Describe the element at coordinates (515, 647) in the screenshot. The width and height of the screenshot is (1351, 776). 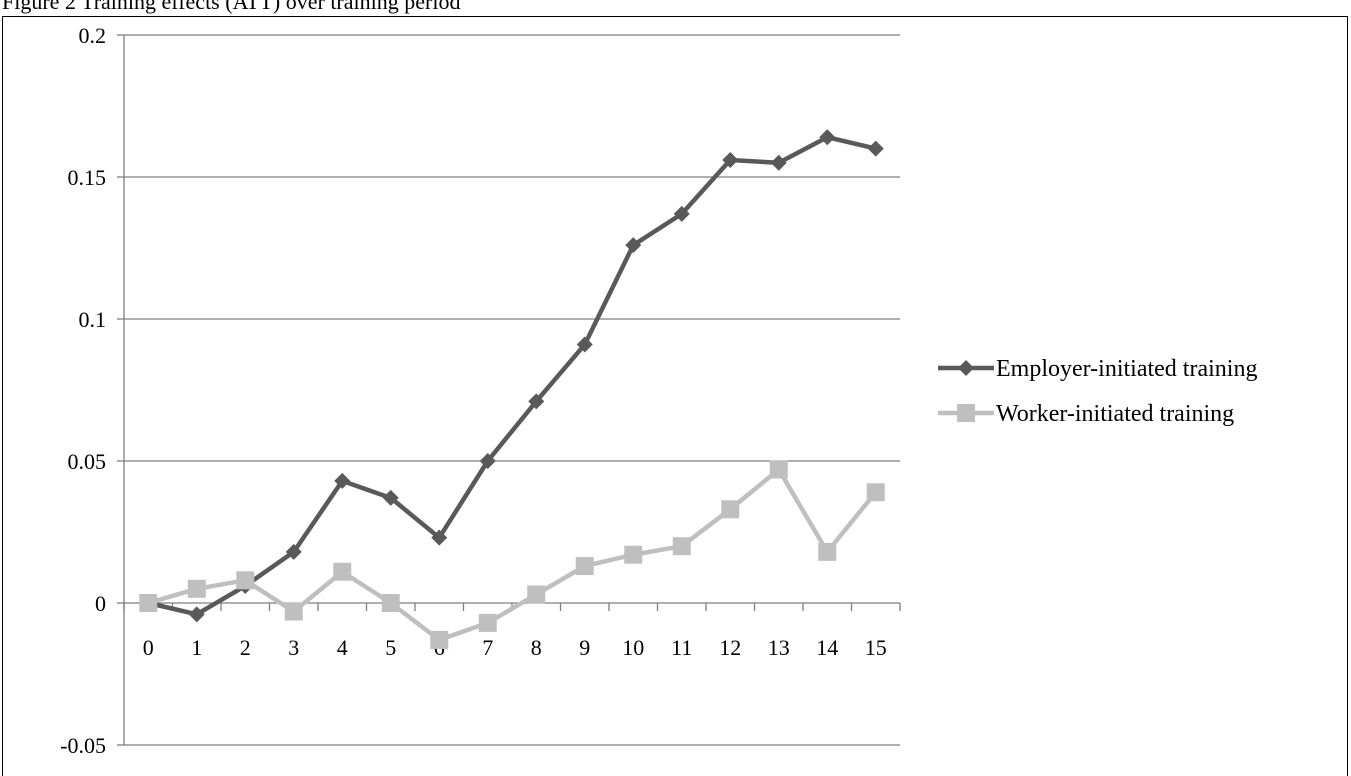
I see `x-tick-labels: 0123456789101112131415` at that location.